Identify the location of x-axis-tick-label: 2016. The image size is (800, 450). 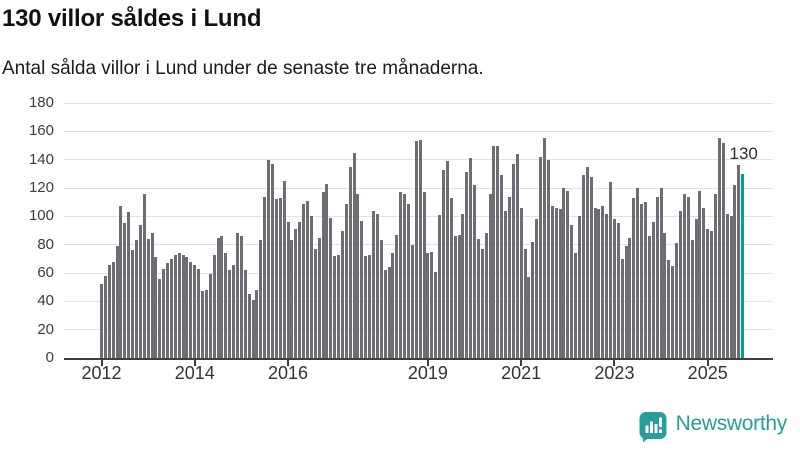
(288, 373).